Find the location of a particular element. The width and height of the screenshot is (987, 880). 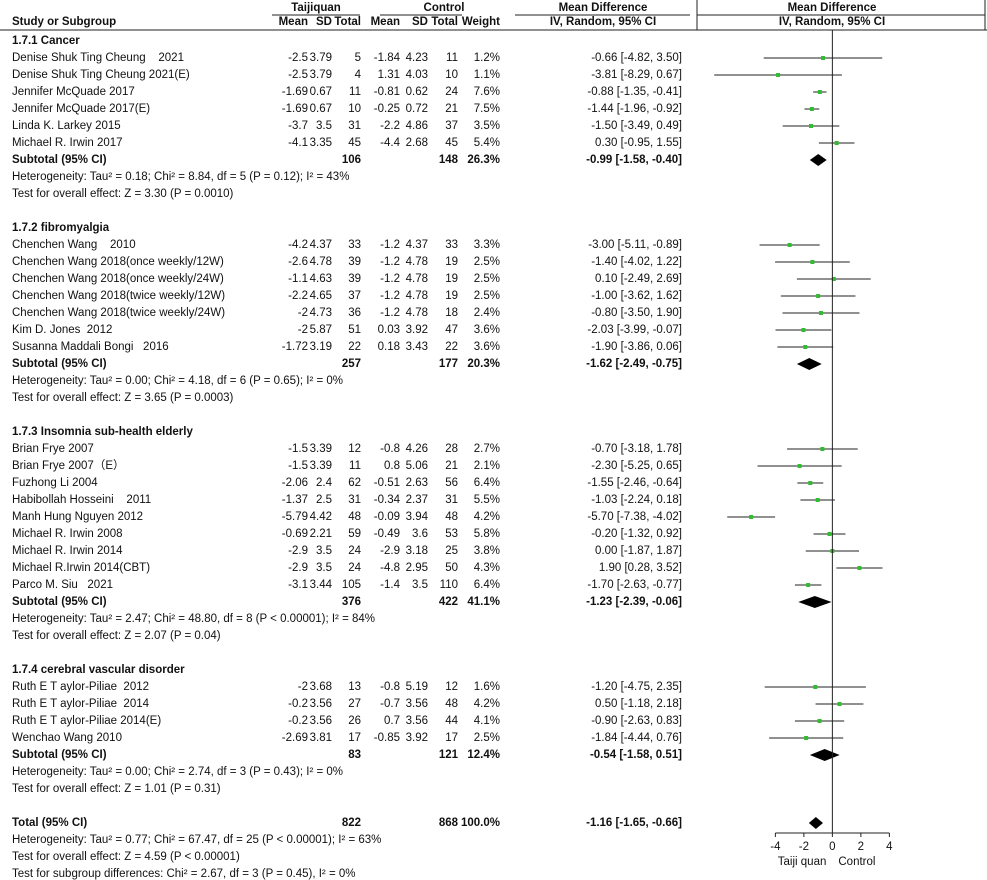

study-name: Chenchen Wang 2018(twice weekly/12W) is located at coordinates (118, 296).